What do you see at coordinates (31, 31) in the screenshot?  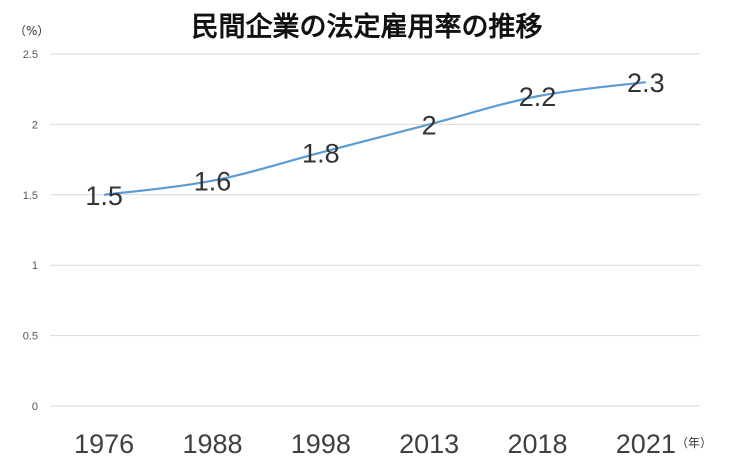 I see `y-axis-unit: （%）` at bounding box center [31, 31].